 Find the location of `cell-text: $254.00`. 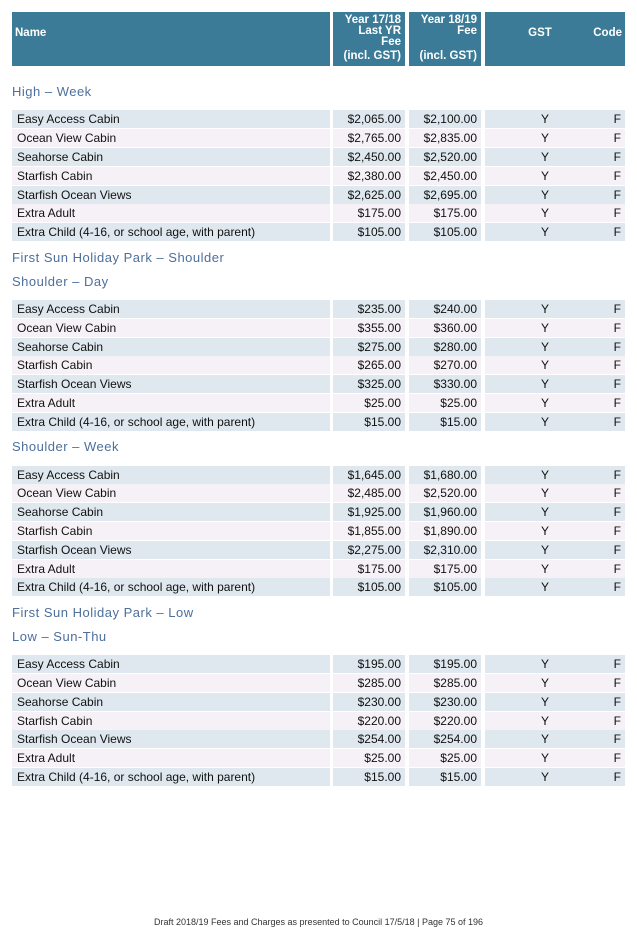

cell-text: $254.00 is located at coordinates (455, 739).